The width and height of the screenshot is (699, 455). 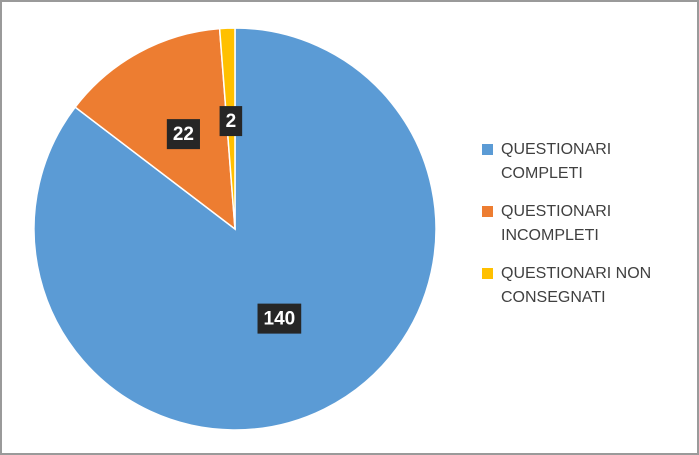 I want to click on data-label: 2, so click(x=231, y=121).